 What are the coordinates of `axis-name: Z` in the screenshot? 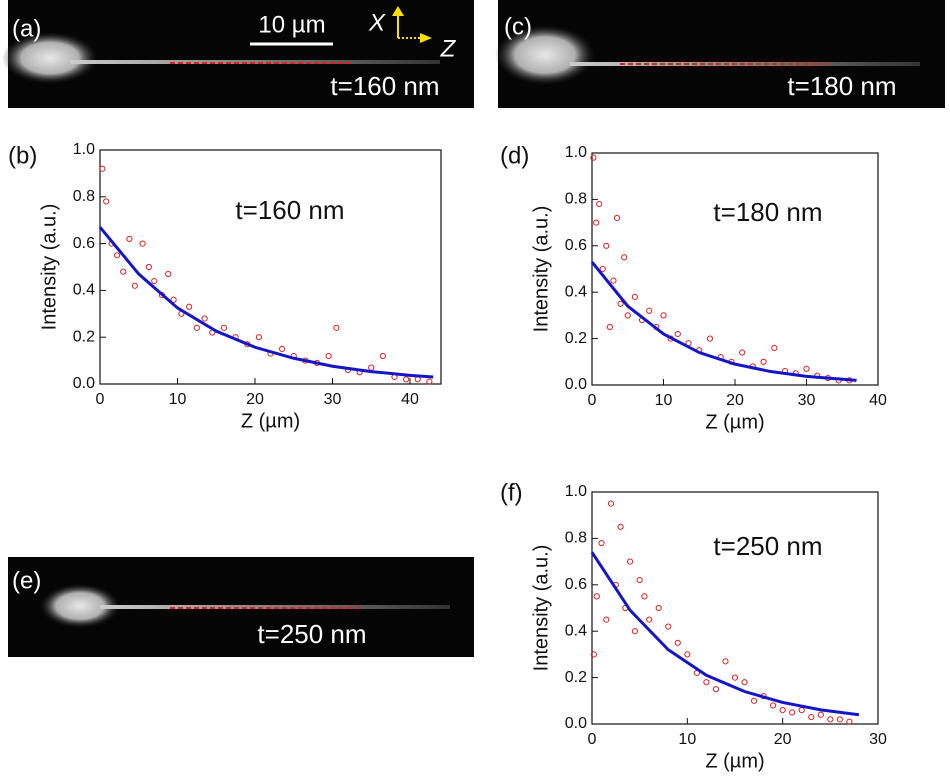 It's located at (448, 48).